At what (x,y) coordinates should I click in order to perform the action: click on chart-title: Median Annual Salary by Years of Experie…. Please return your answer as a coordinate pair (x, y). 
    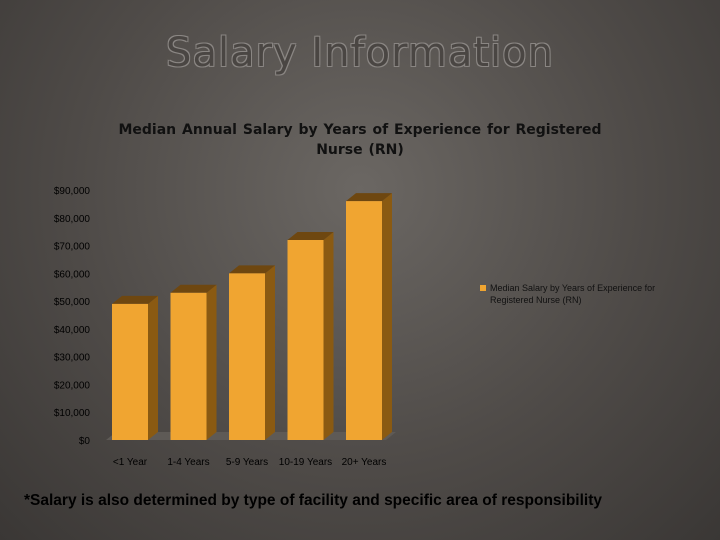
    Looking at the image, I should click on (360, 140).